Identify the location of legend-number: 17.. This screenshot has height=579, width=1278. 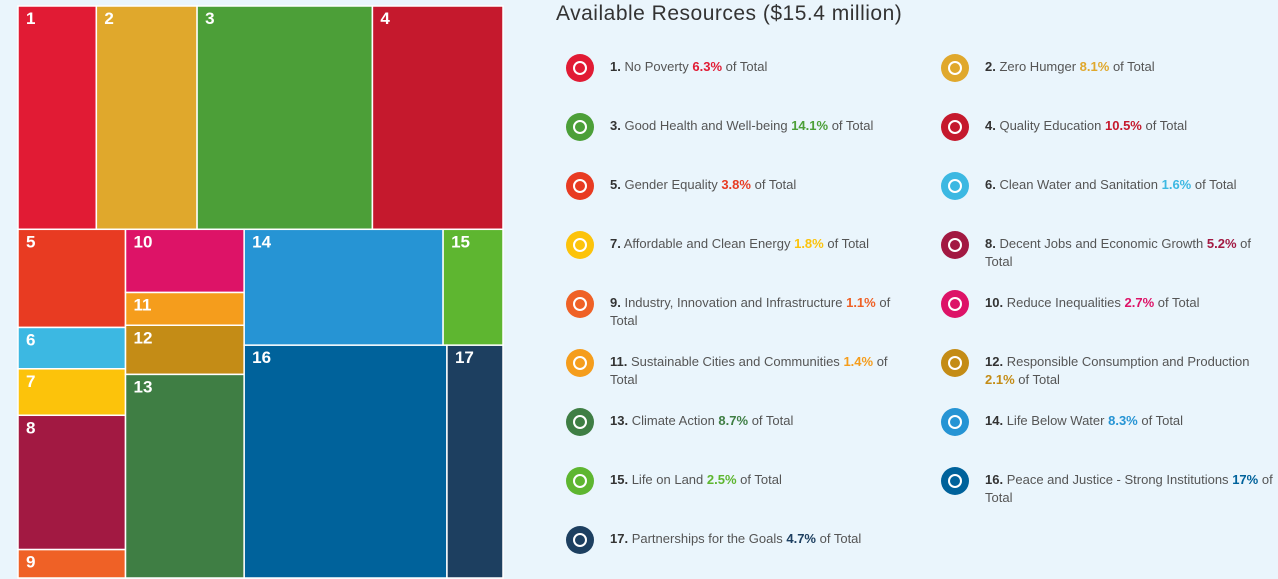
(619, 538).